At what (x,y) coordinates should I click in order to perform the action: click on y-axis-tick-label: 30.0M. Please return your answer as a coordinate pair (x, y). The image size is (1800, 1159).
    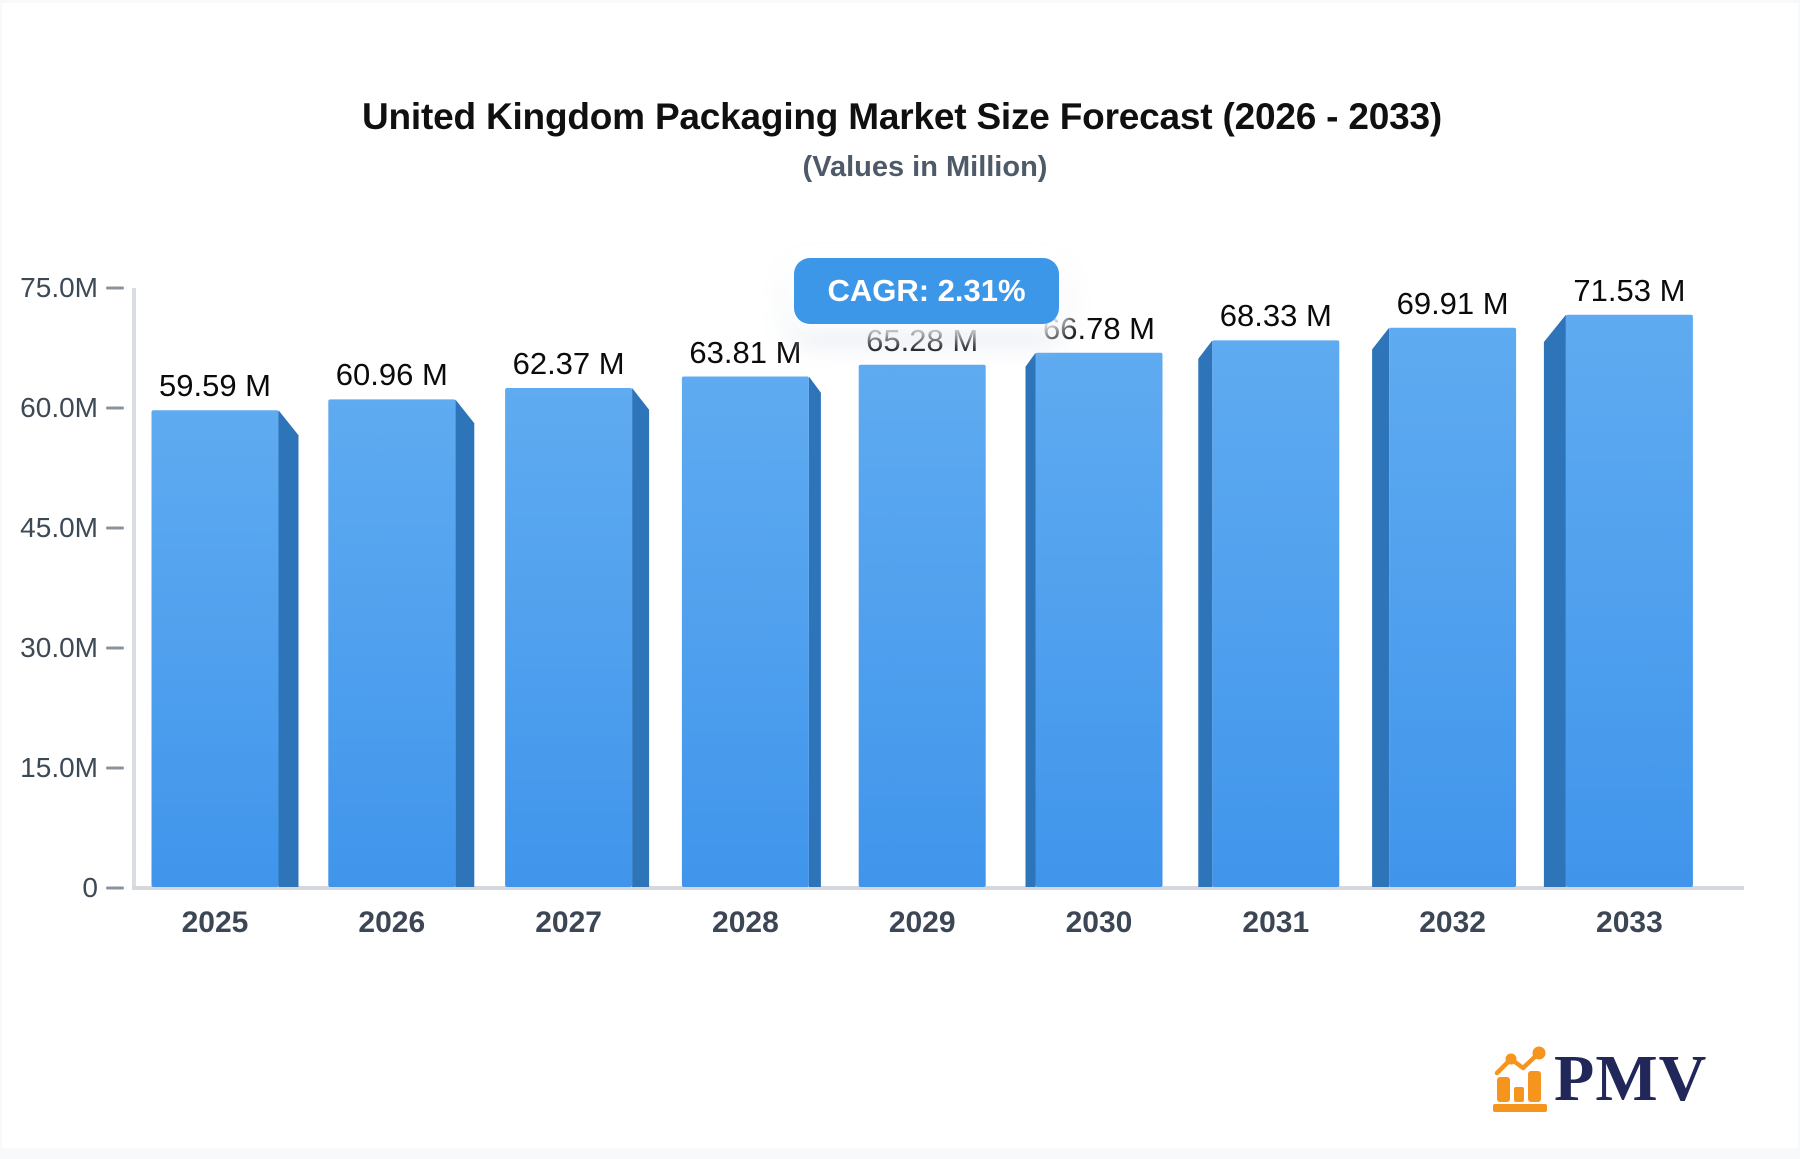
    Looking at the image, I should click on (59, 647).